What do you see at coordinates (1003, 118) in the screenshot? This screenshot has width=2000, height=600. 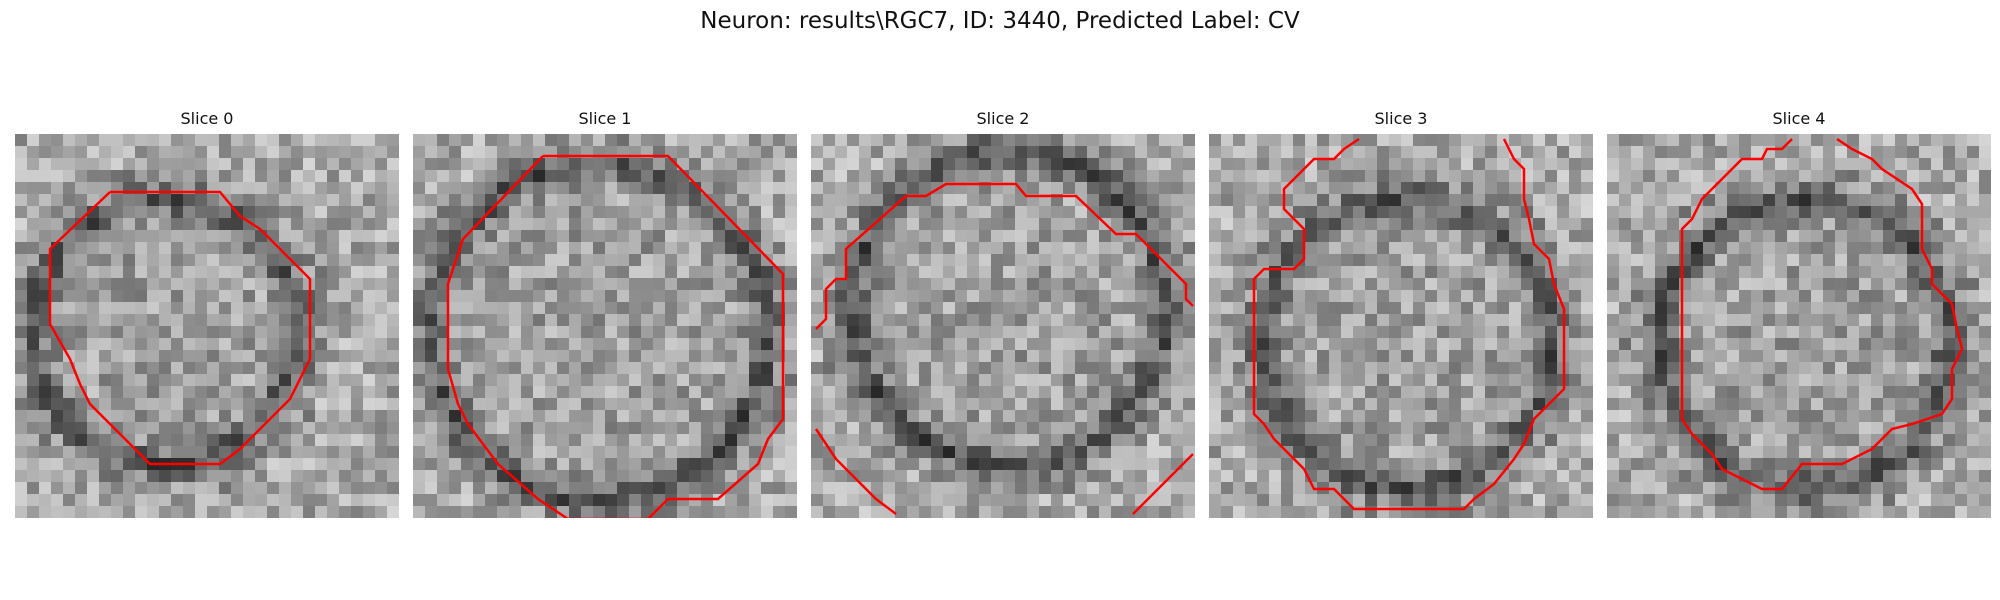 I see `slice-title-2: Slice 2` at bounding box center [1003, 118].